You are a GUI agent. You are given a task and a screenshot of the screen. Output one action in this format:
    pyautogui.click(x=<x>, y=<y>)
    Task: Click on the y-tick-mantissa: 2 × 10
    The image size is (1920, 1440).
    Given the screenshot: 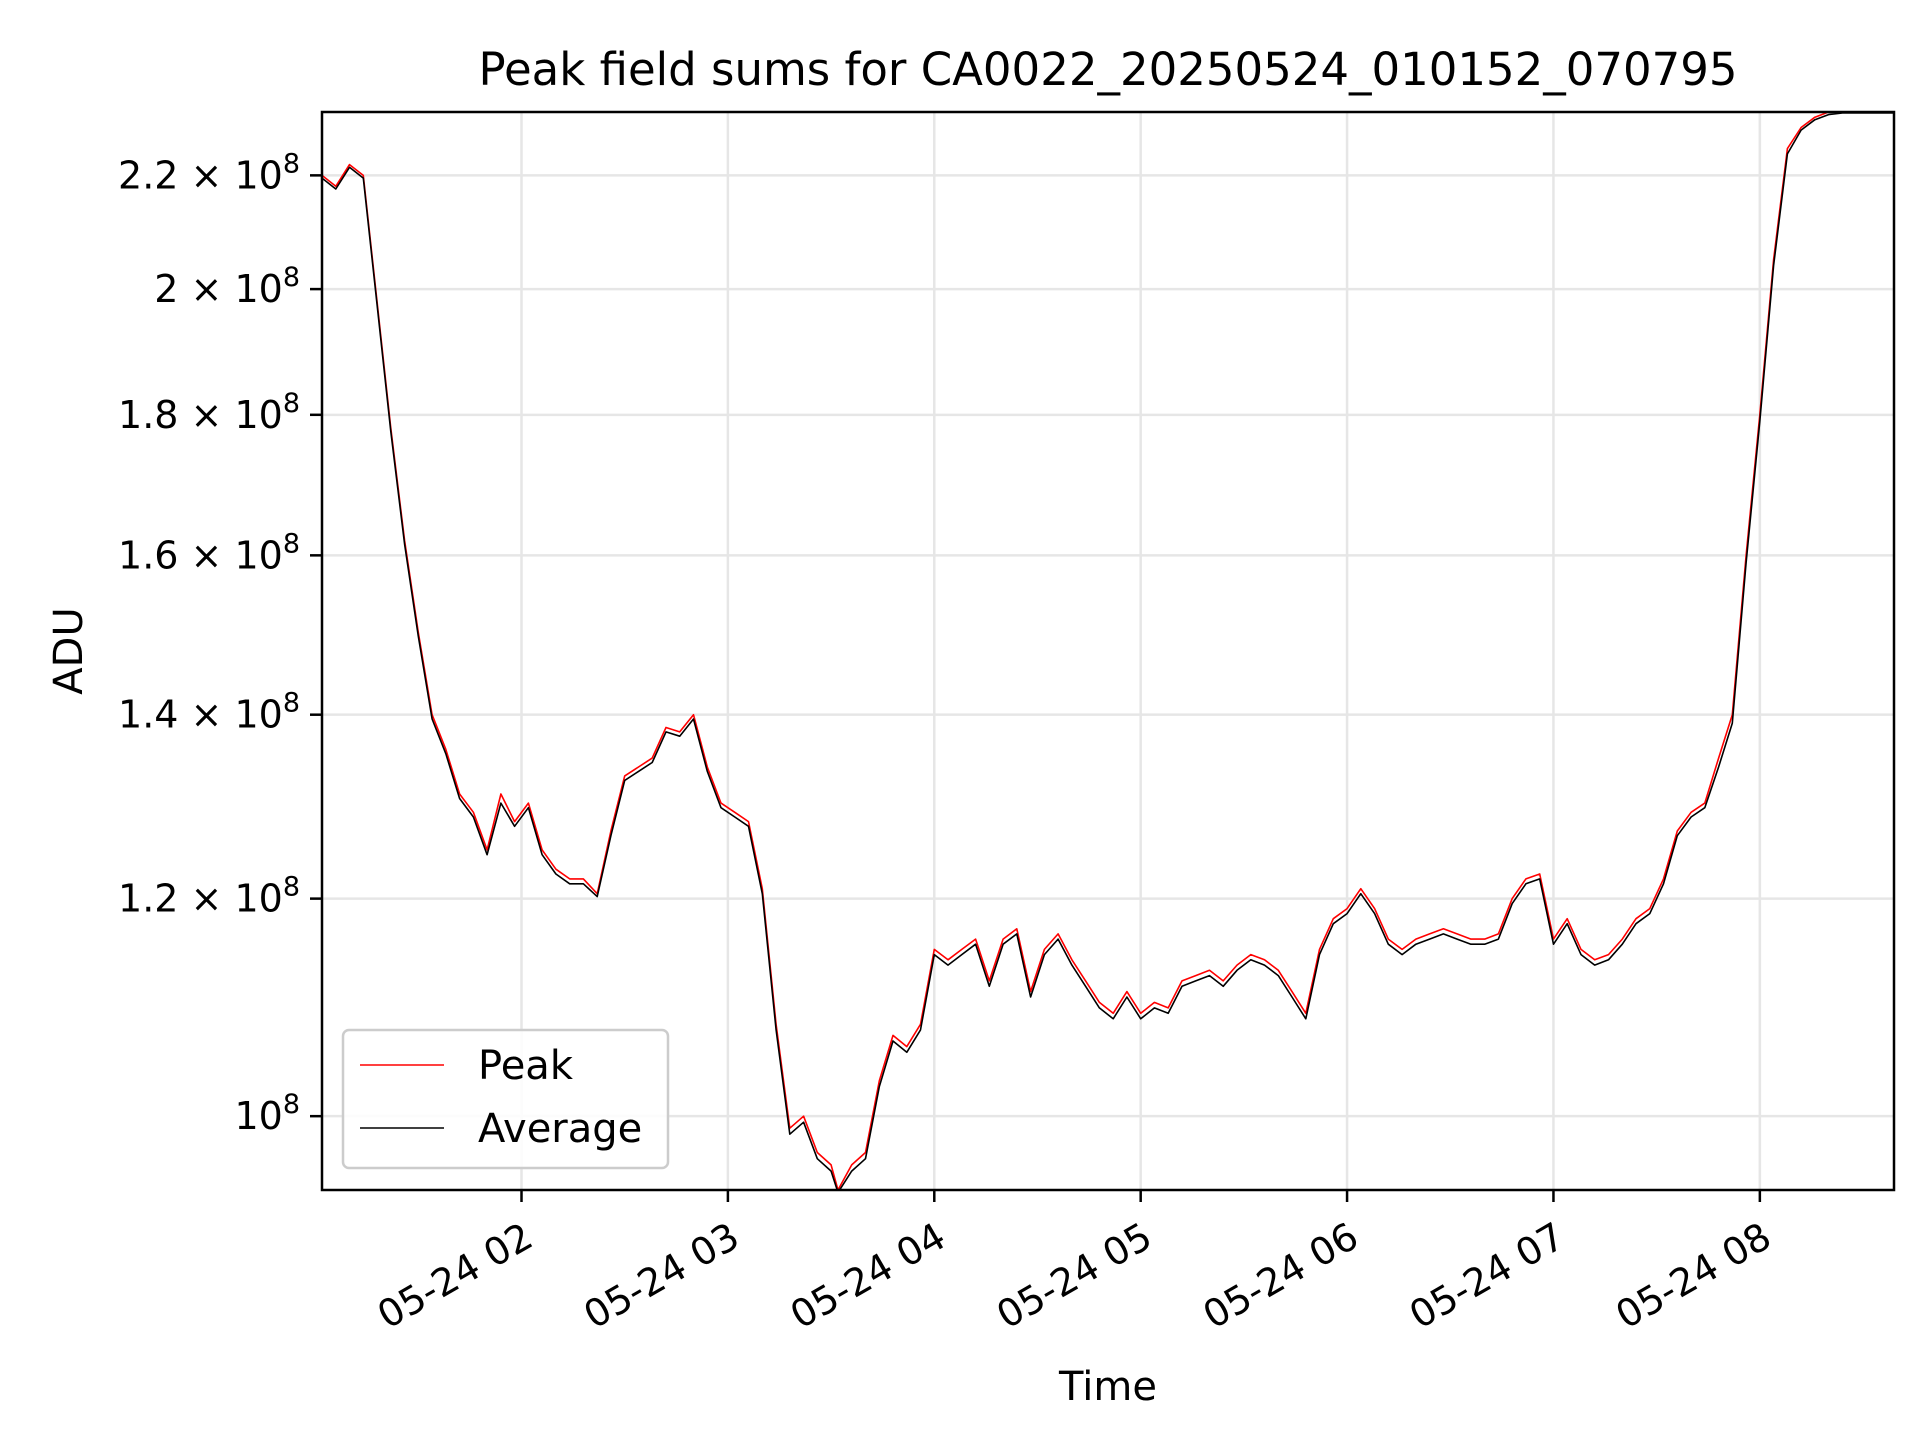 What is the action you would take?
    pyautogui.click(x=218, y=289)
    